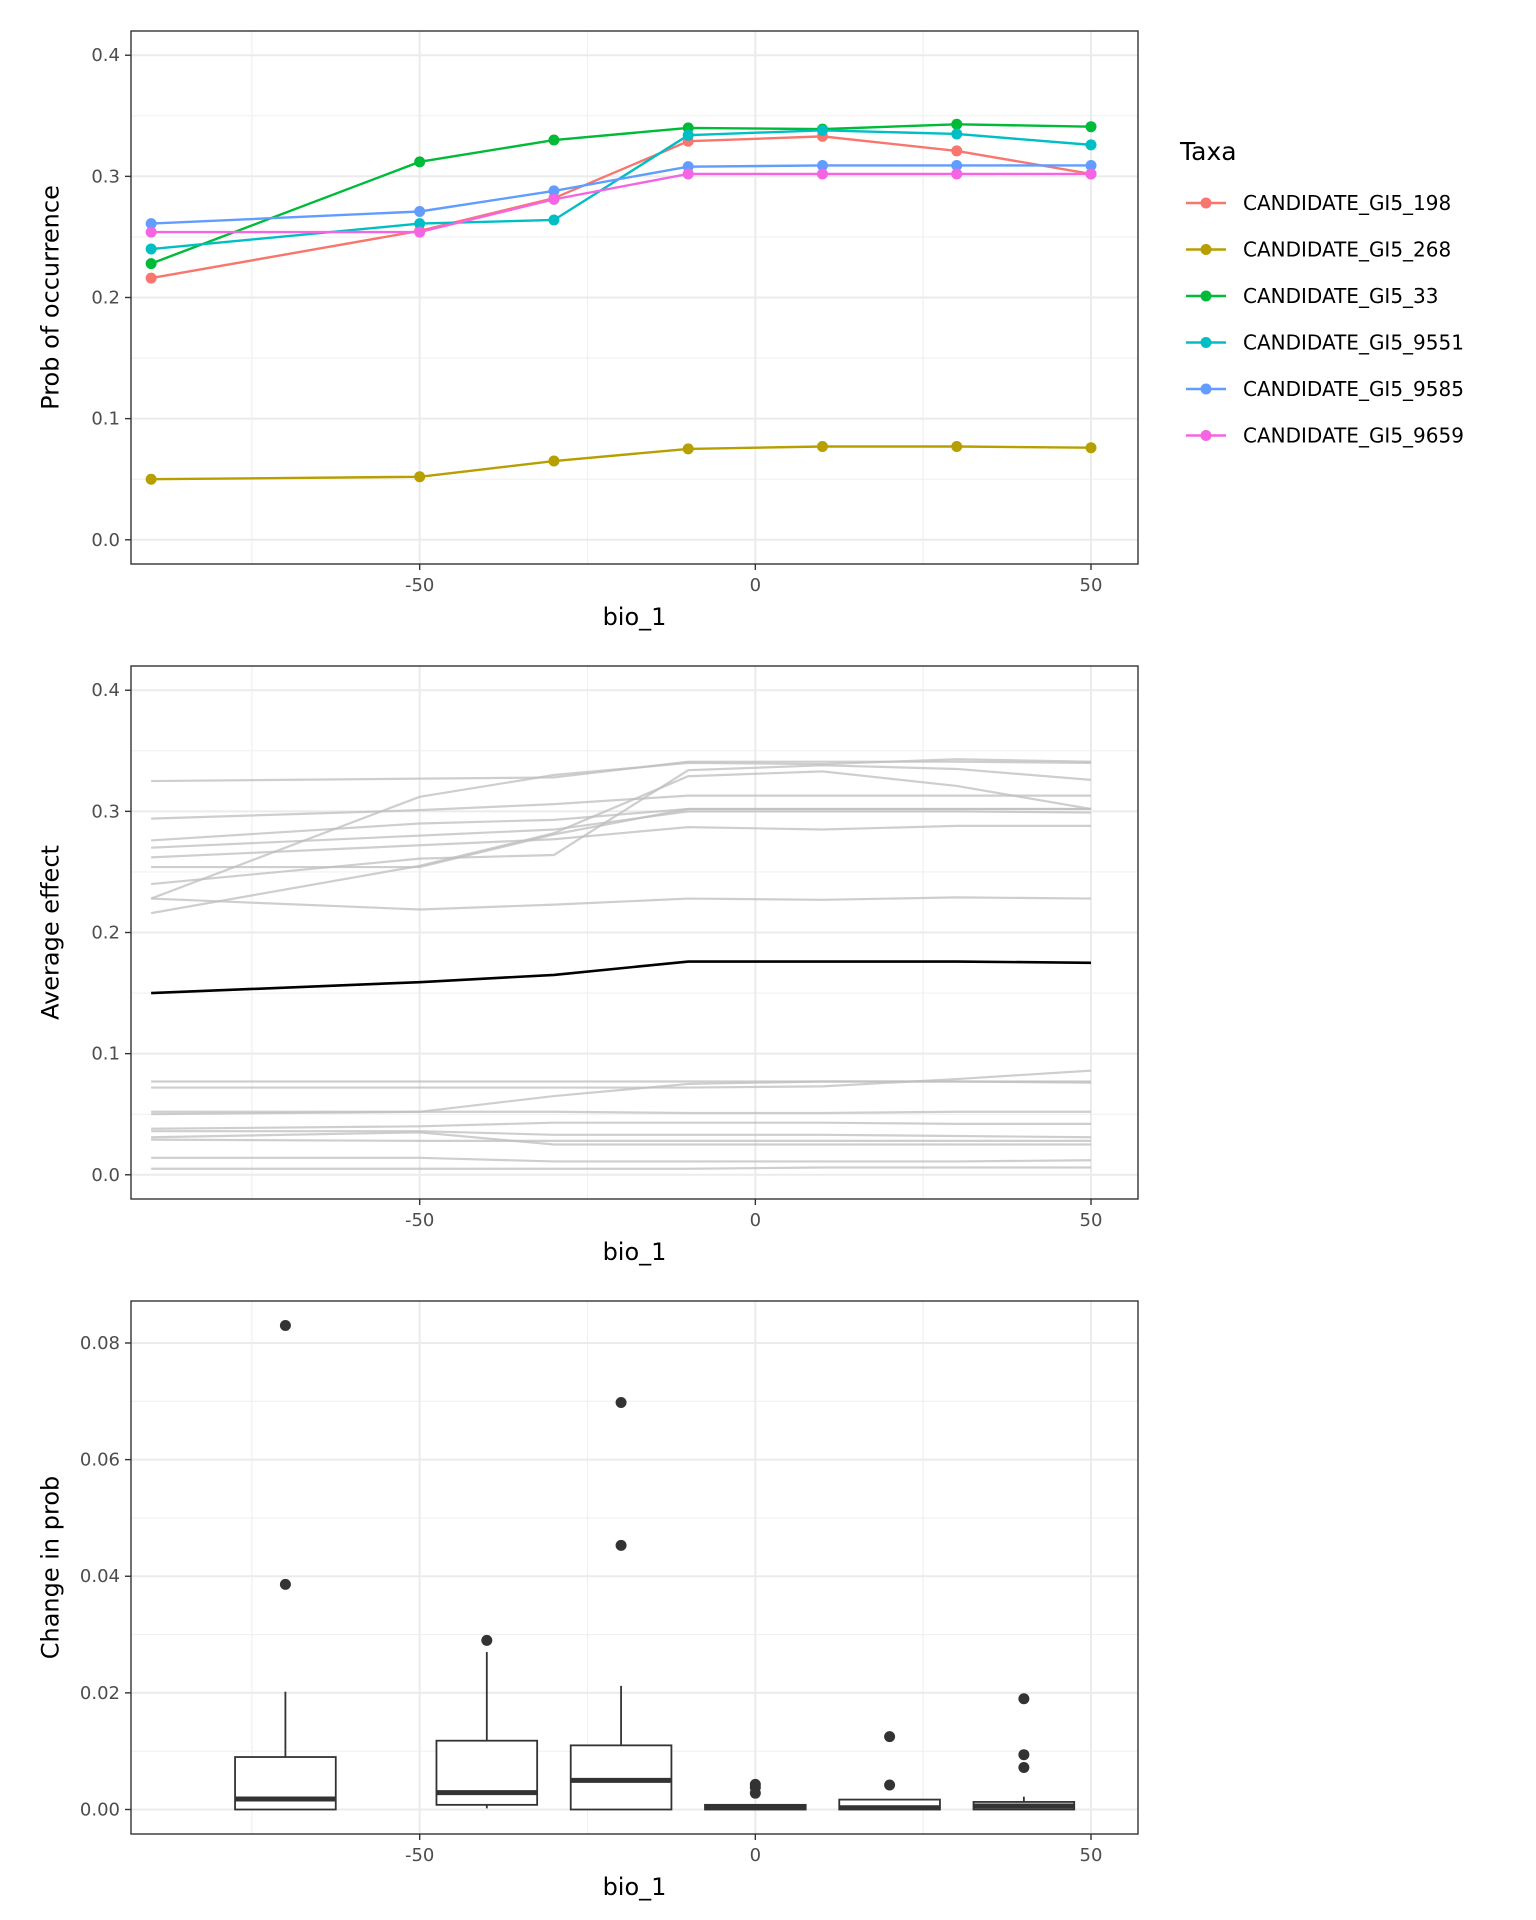 The width and height of the screenshot is (1536, 1920). Describe the element at coordinates (419, 1220) in the screenshot. I see `x-tick-label: -50` at that location.